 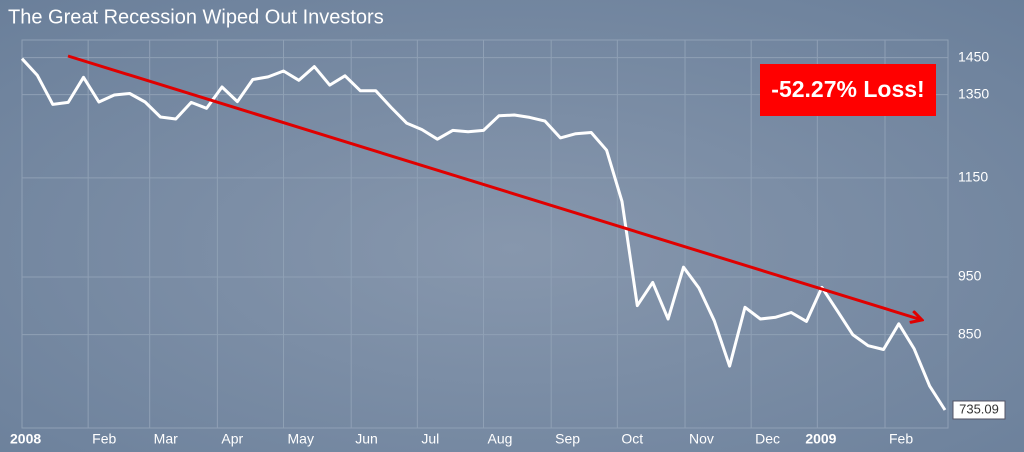 What do you see at coordinates (430, 439) in the screenshot?
I see `x-tick-label: Jul` at bounding box center [430, 439].